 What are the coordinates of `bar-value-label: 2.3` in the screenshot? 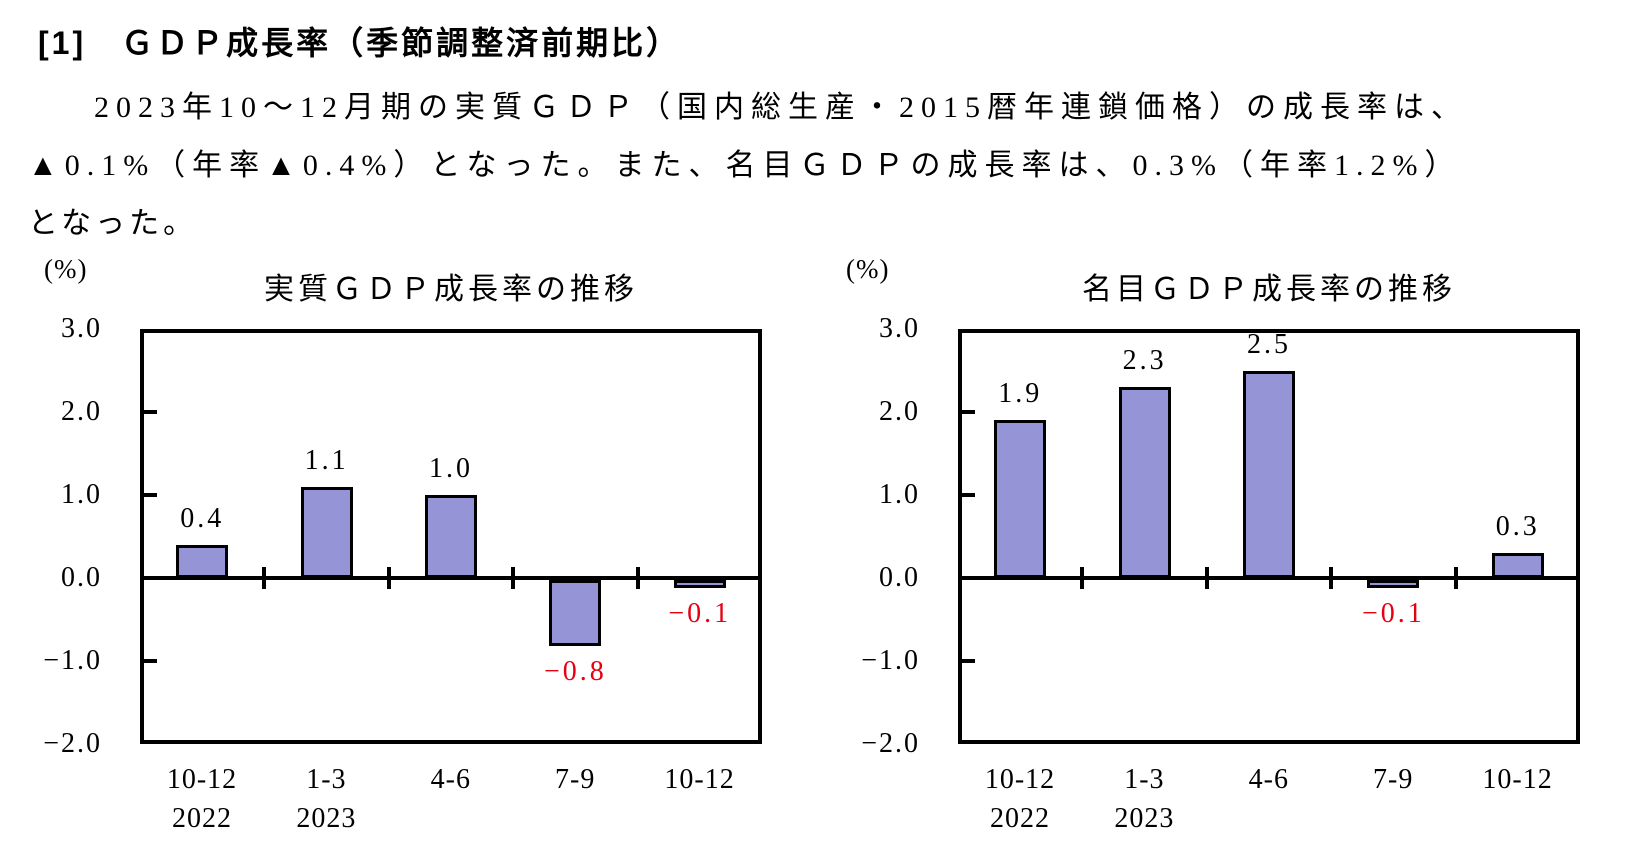 It's located at (1144, 361).